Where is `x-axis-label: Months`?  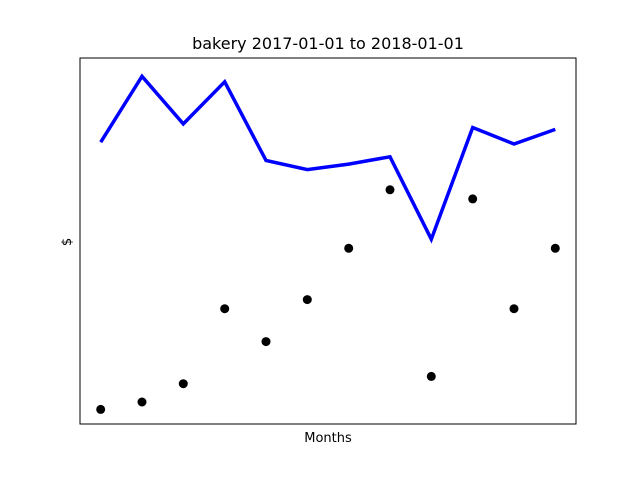 x-axis-label: Months is located at coordinates (328, 438).